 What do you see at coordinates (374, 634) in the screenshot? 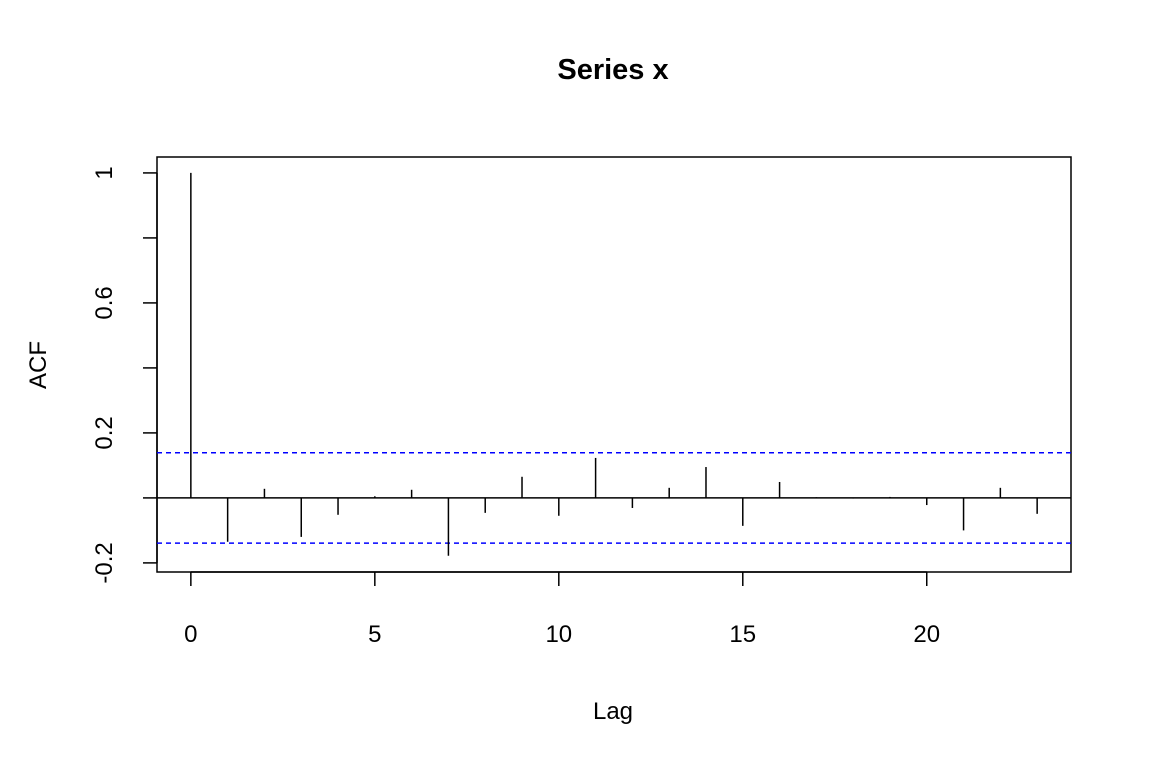
I see `x-tick-label: 5` at bounding box center [374, 634].